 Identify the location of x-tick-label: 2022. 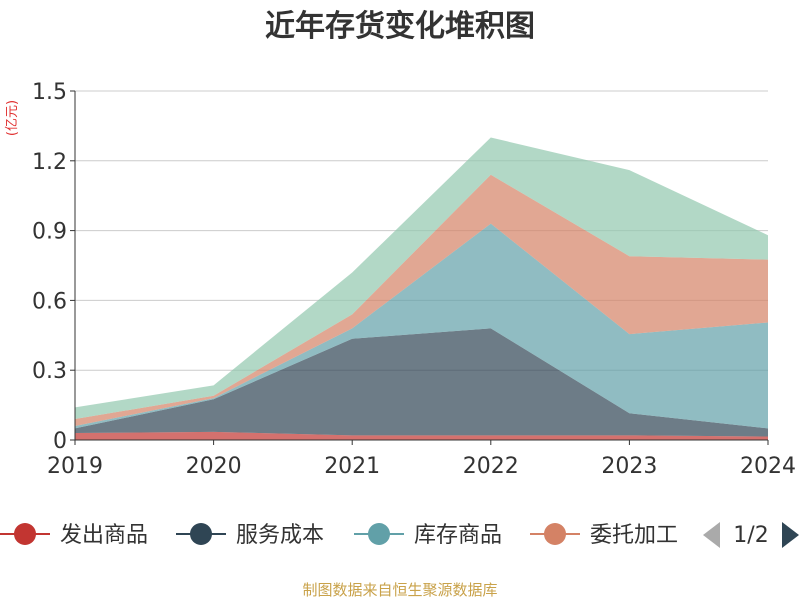
(491, 466).